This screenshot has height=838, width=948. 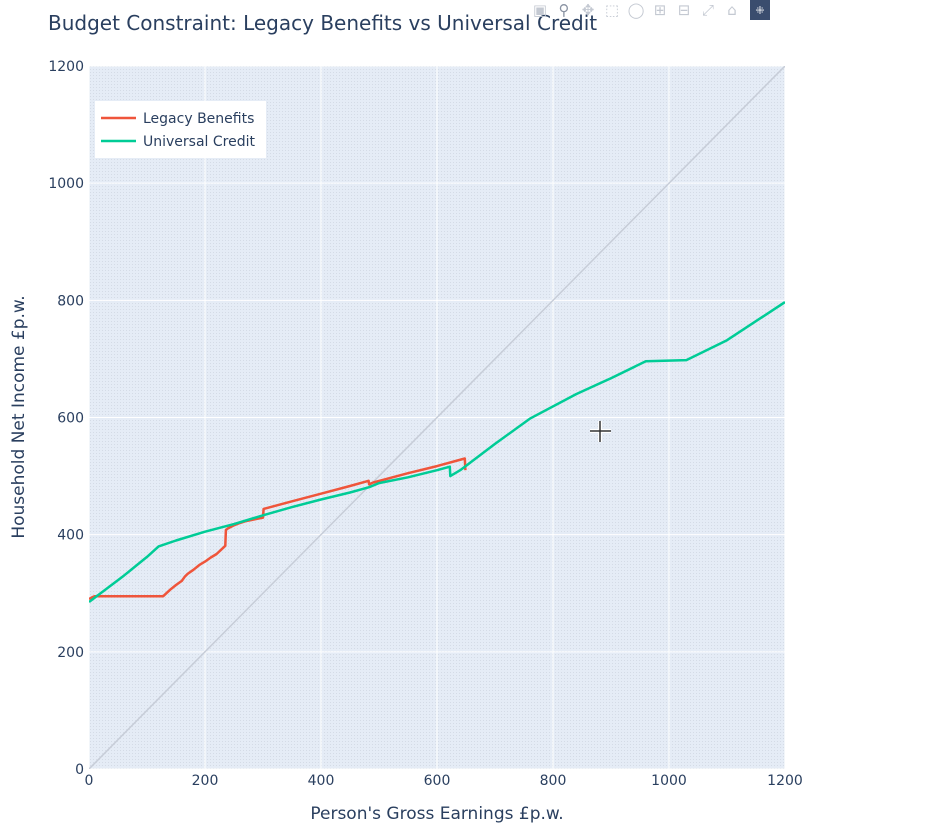 I want to click on legend: Legacy Benefits Universal Credit, so click(x=180, y=129).